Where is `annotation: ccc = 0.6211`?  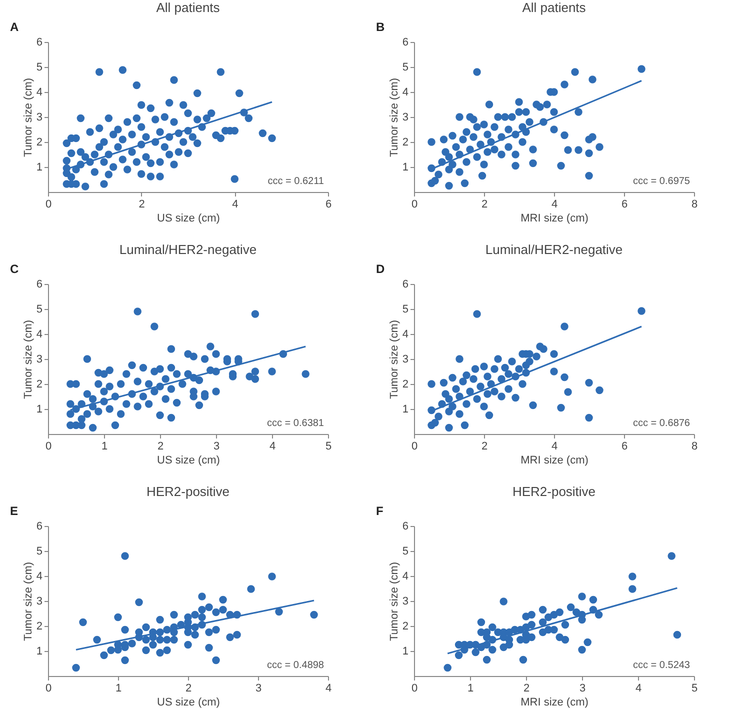 annotation: ccc = 0.6211 is located at coordinates (296, 181).